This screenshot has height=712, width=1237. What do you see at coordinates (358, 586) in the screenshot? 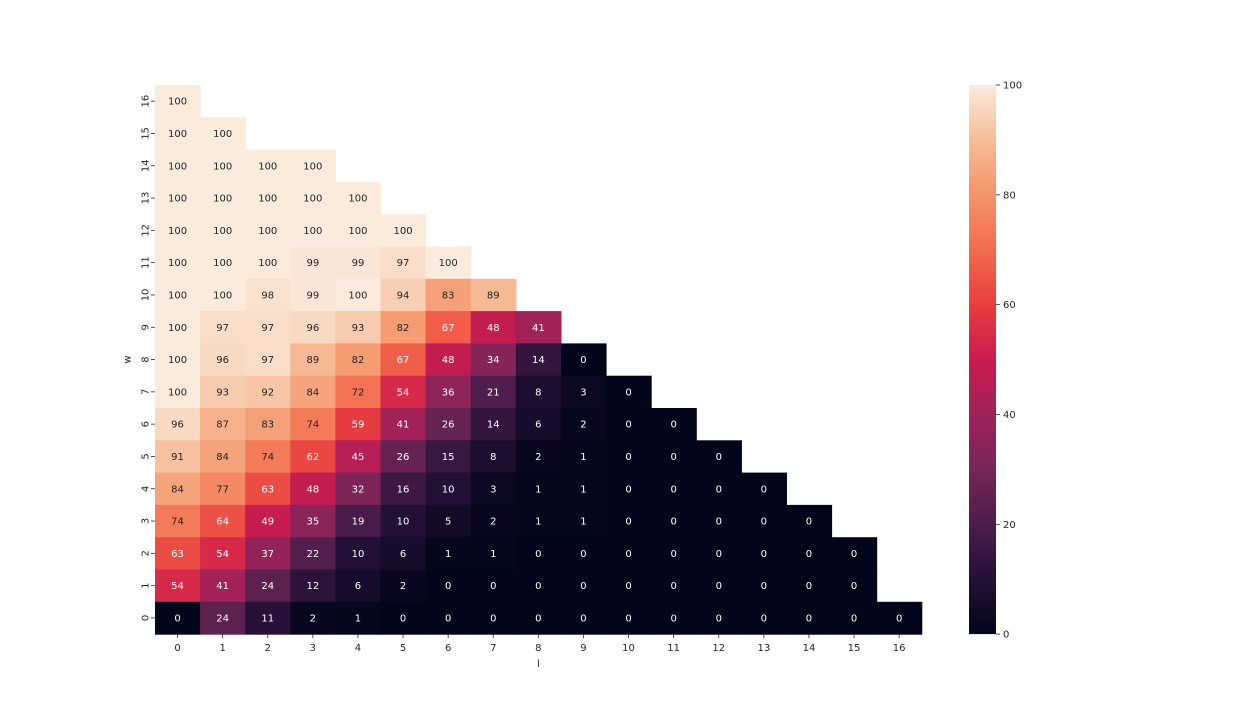
I see `cell-value-label: 6` at bounding box center [358, 586].